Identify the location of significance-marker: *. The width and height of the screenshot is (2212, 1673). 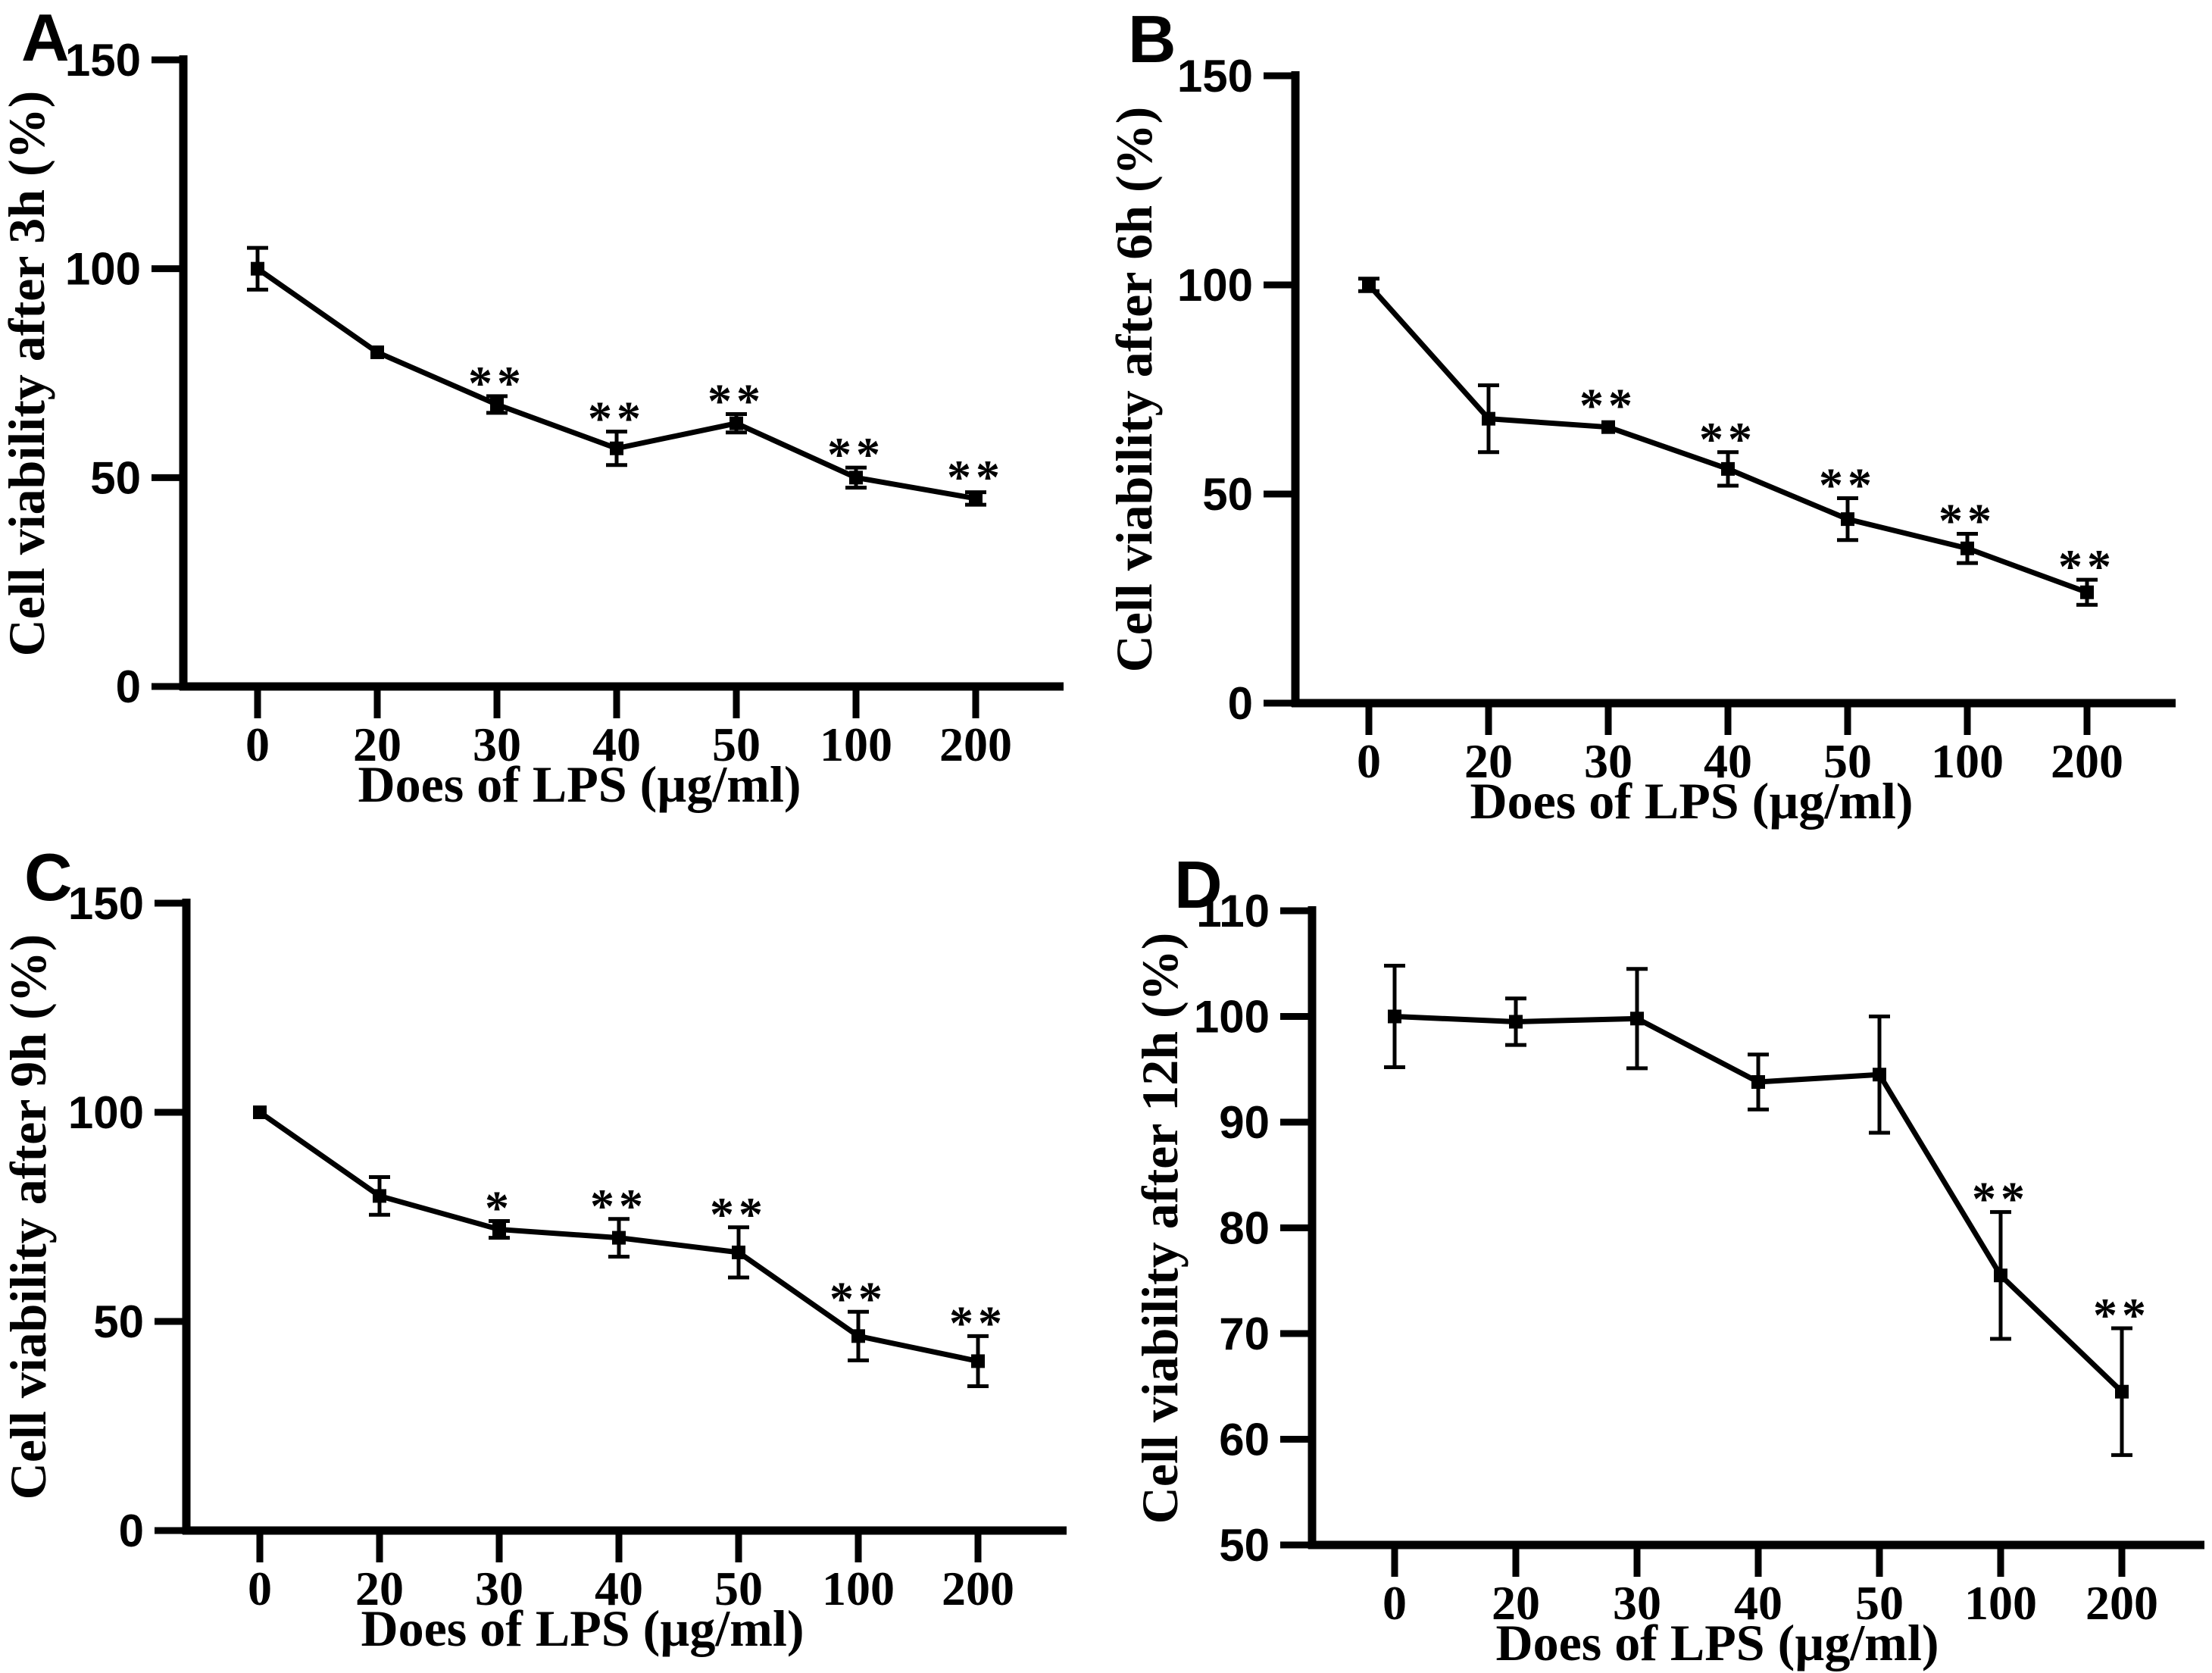
(500, 1208).